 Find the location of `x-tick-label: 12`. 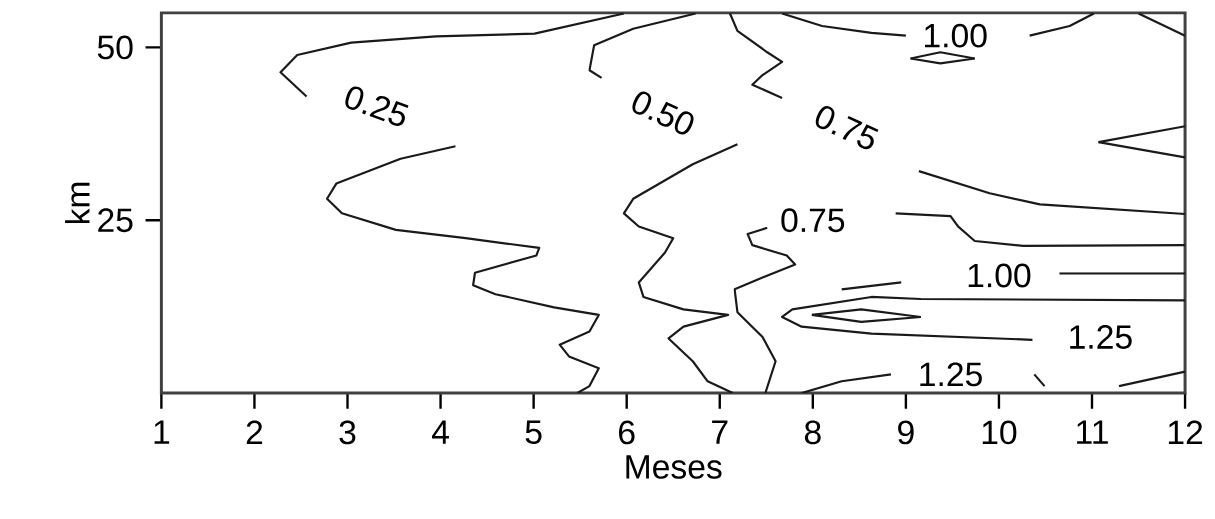

x-tick-label: 12 is located at coordinates (1185, 432).